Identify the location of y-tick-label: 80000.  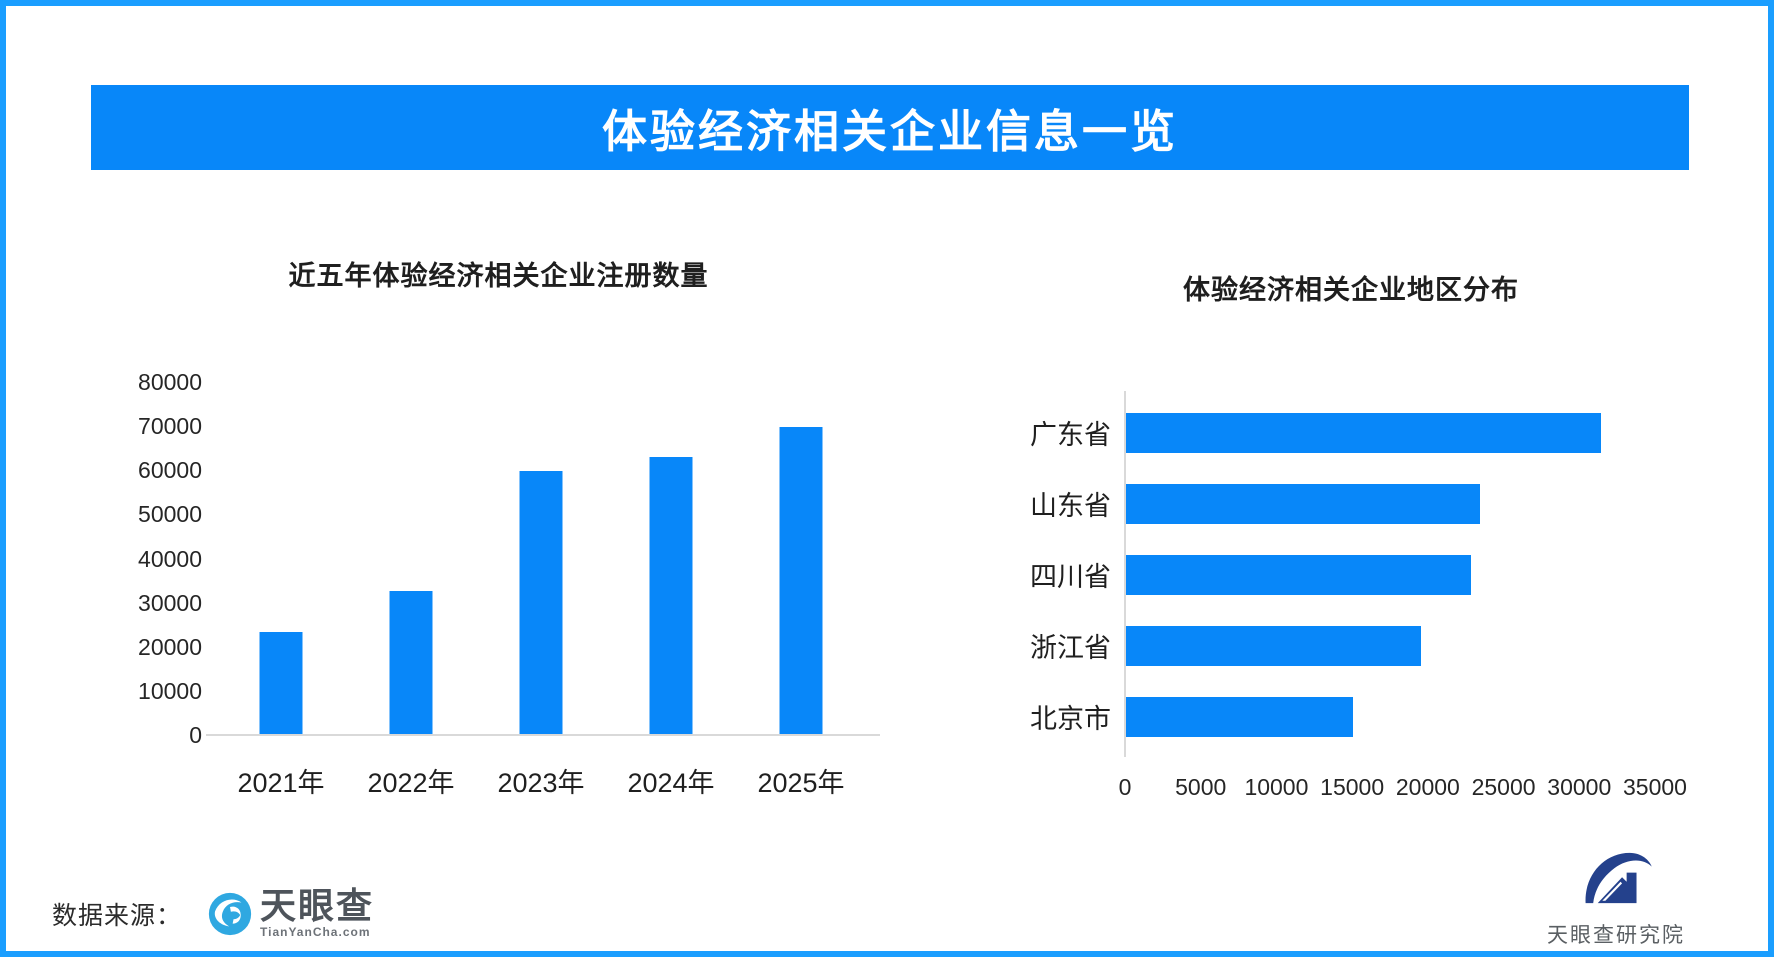
(170, 382).